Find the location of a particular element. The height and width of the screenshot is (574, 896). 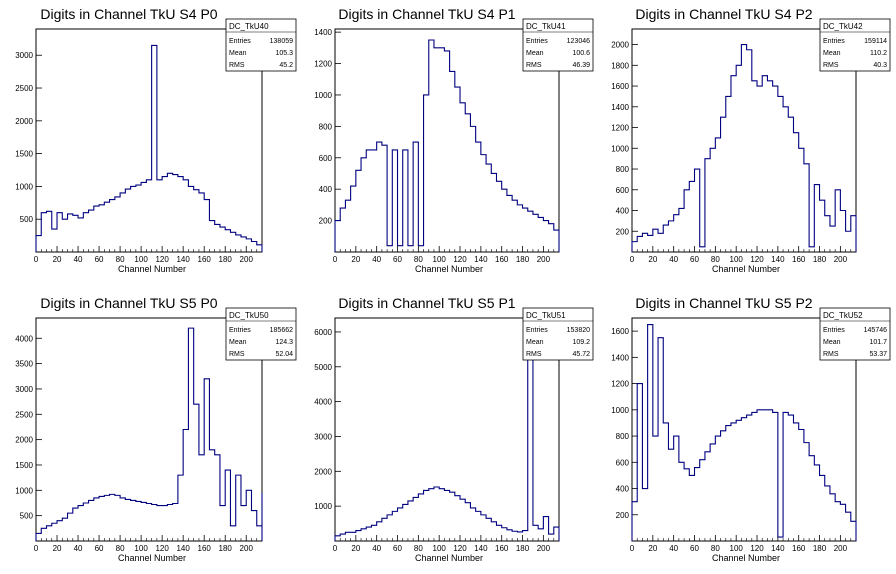

chart-title: Digits in Channel TkU S4 P2 is located at coordinates (723, 14).